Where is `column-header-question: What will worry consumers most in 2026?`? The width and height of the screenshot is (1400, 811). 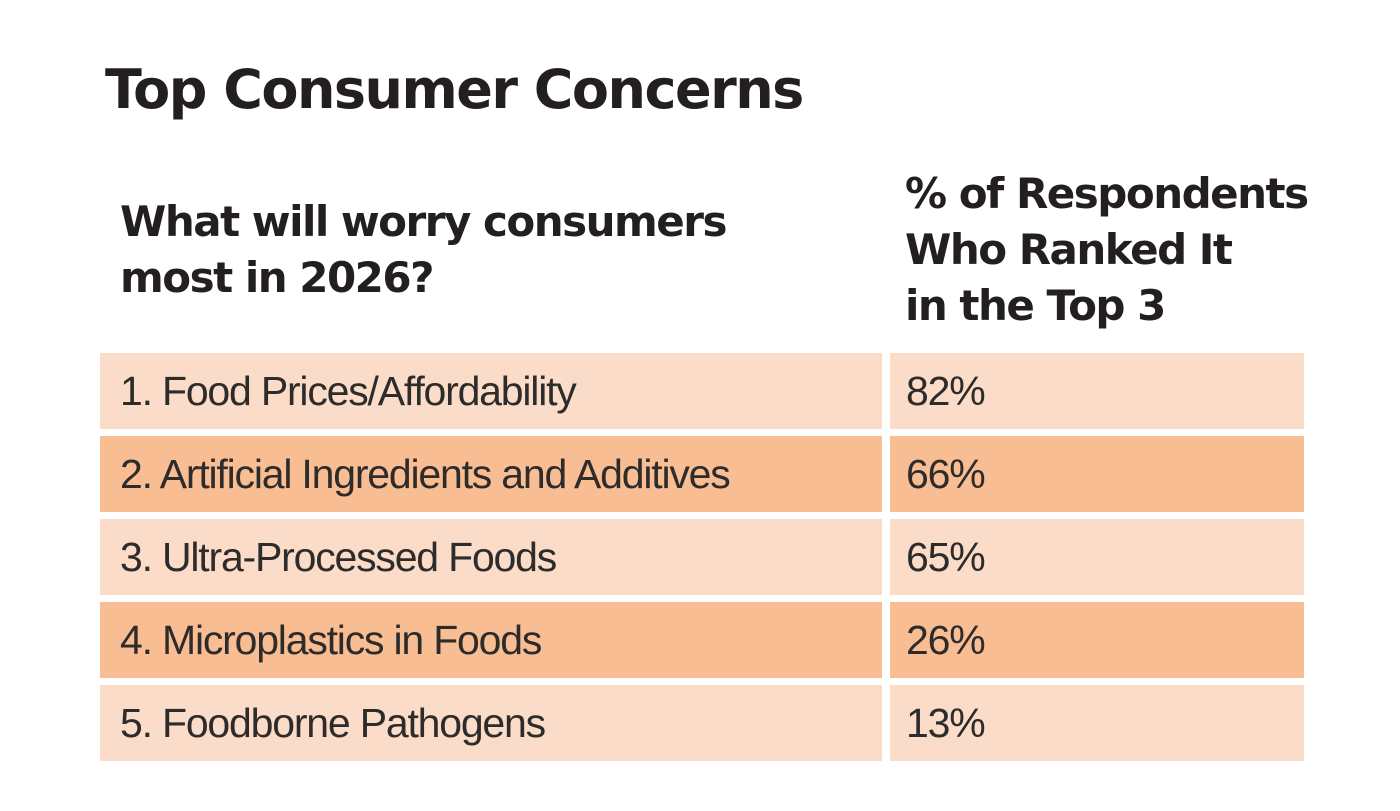 column-header-question: What will worry consumers most in 2026? is located at coordinates (423, 249).